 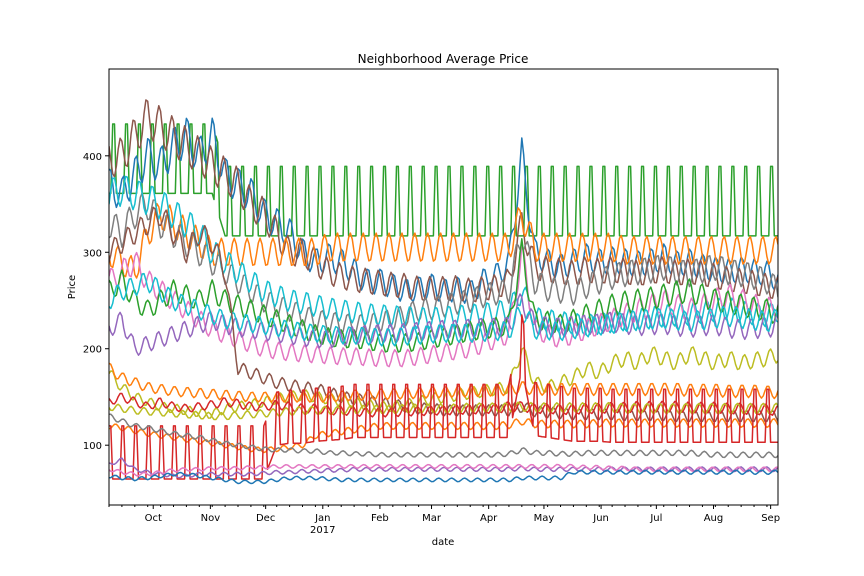 What do you see at coordinates (544, 518) in the screenshot?
I see `x-tick-label: May` at bounding box center [544, 518].